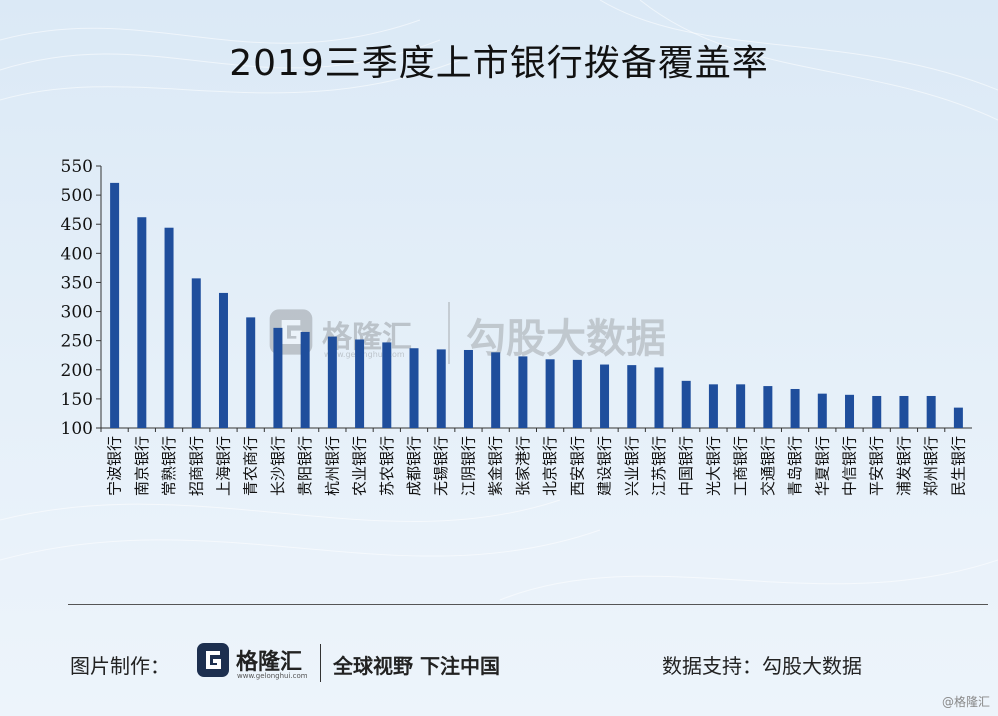 The image size is (998, 716). Describe the element at coordinates (850, 466) in the screenshot. I see `x-tick-label: 中信银行` at that location.